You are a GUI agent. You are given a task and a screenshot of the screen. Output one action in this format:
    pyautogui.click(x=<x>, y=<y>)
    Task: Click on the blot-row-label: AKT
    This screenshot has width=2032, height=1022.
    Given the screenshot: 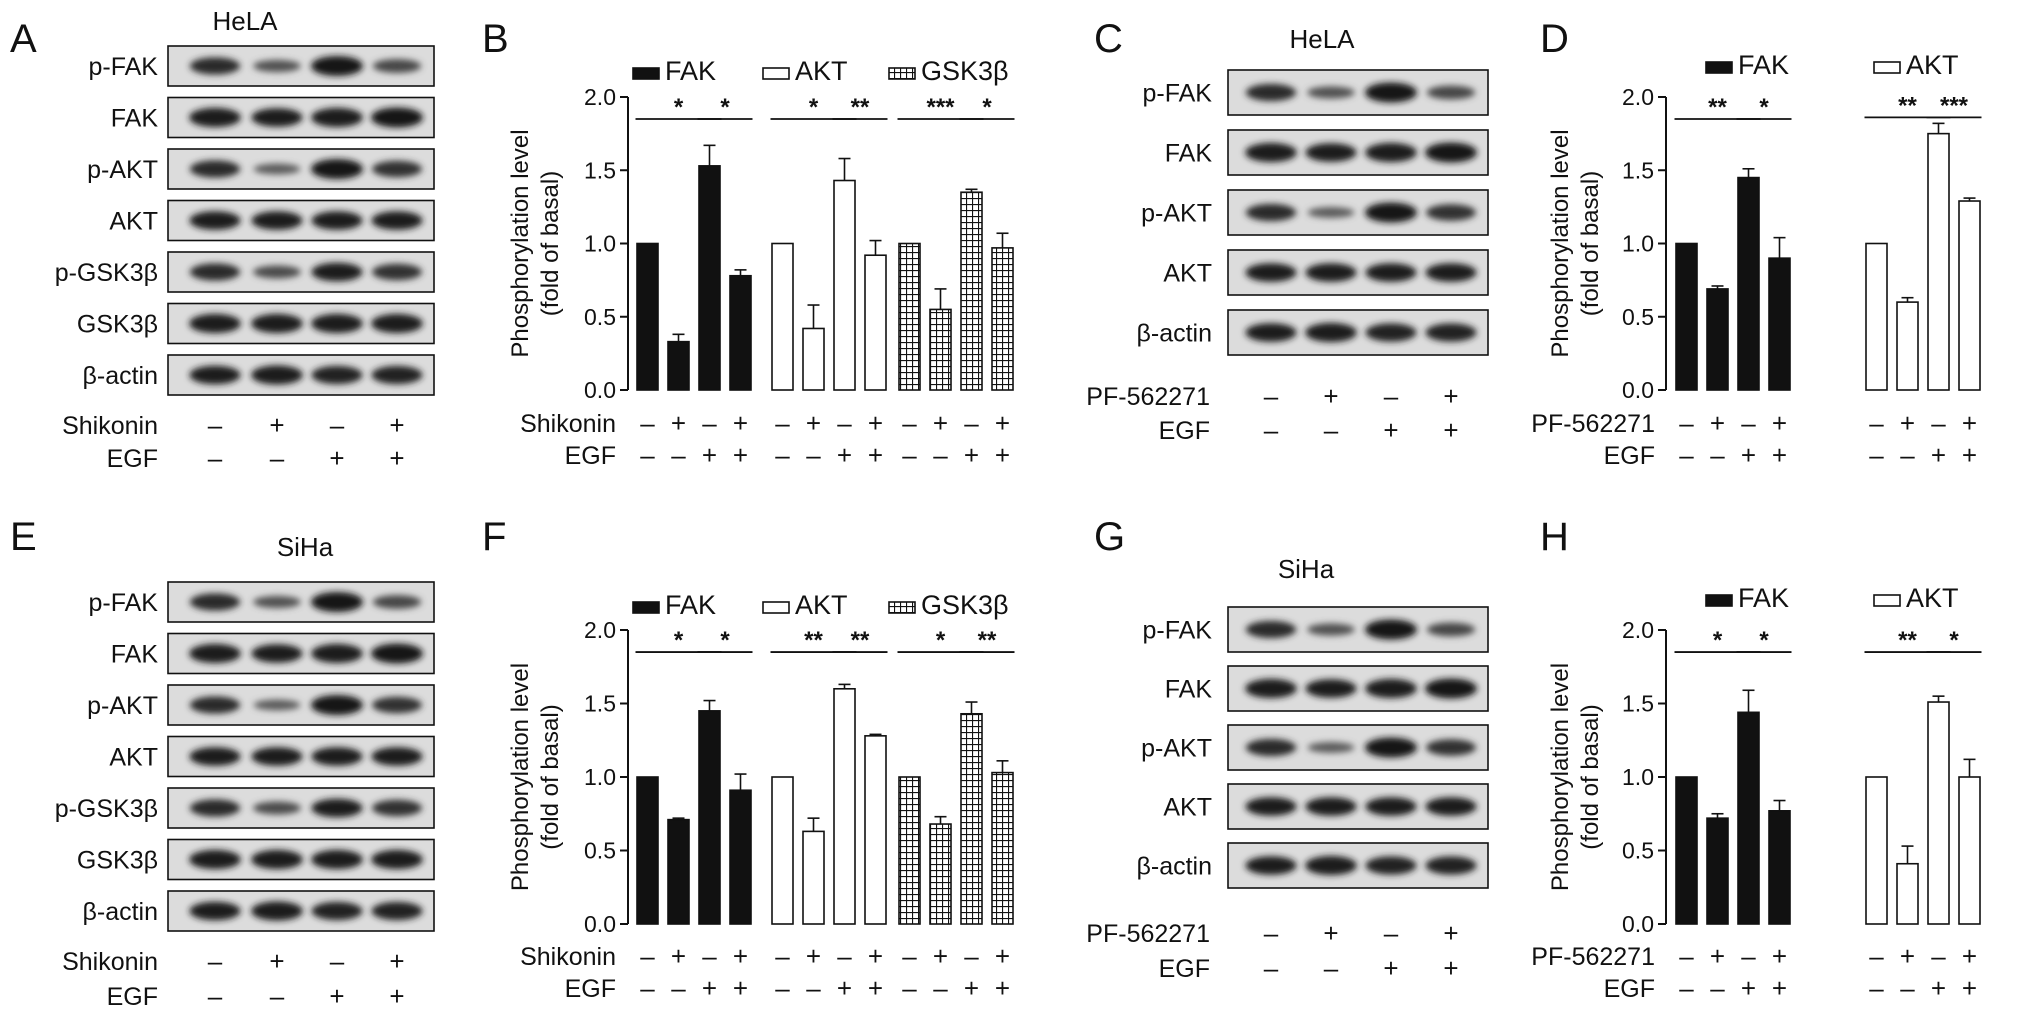 What is the action you would take?
    pyautogui.click(x=133, y=222)
    